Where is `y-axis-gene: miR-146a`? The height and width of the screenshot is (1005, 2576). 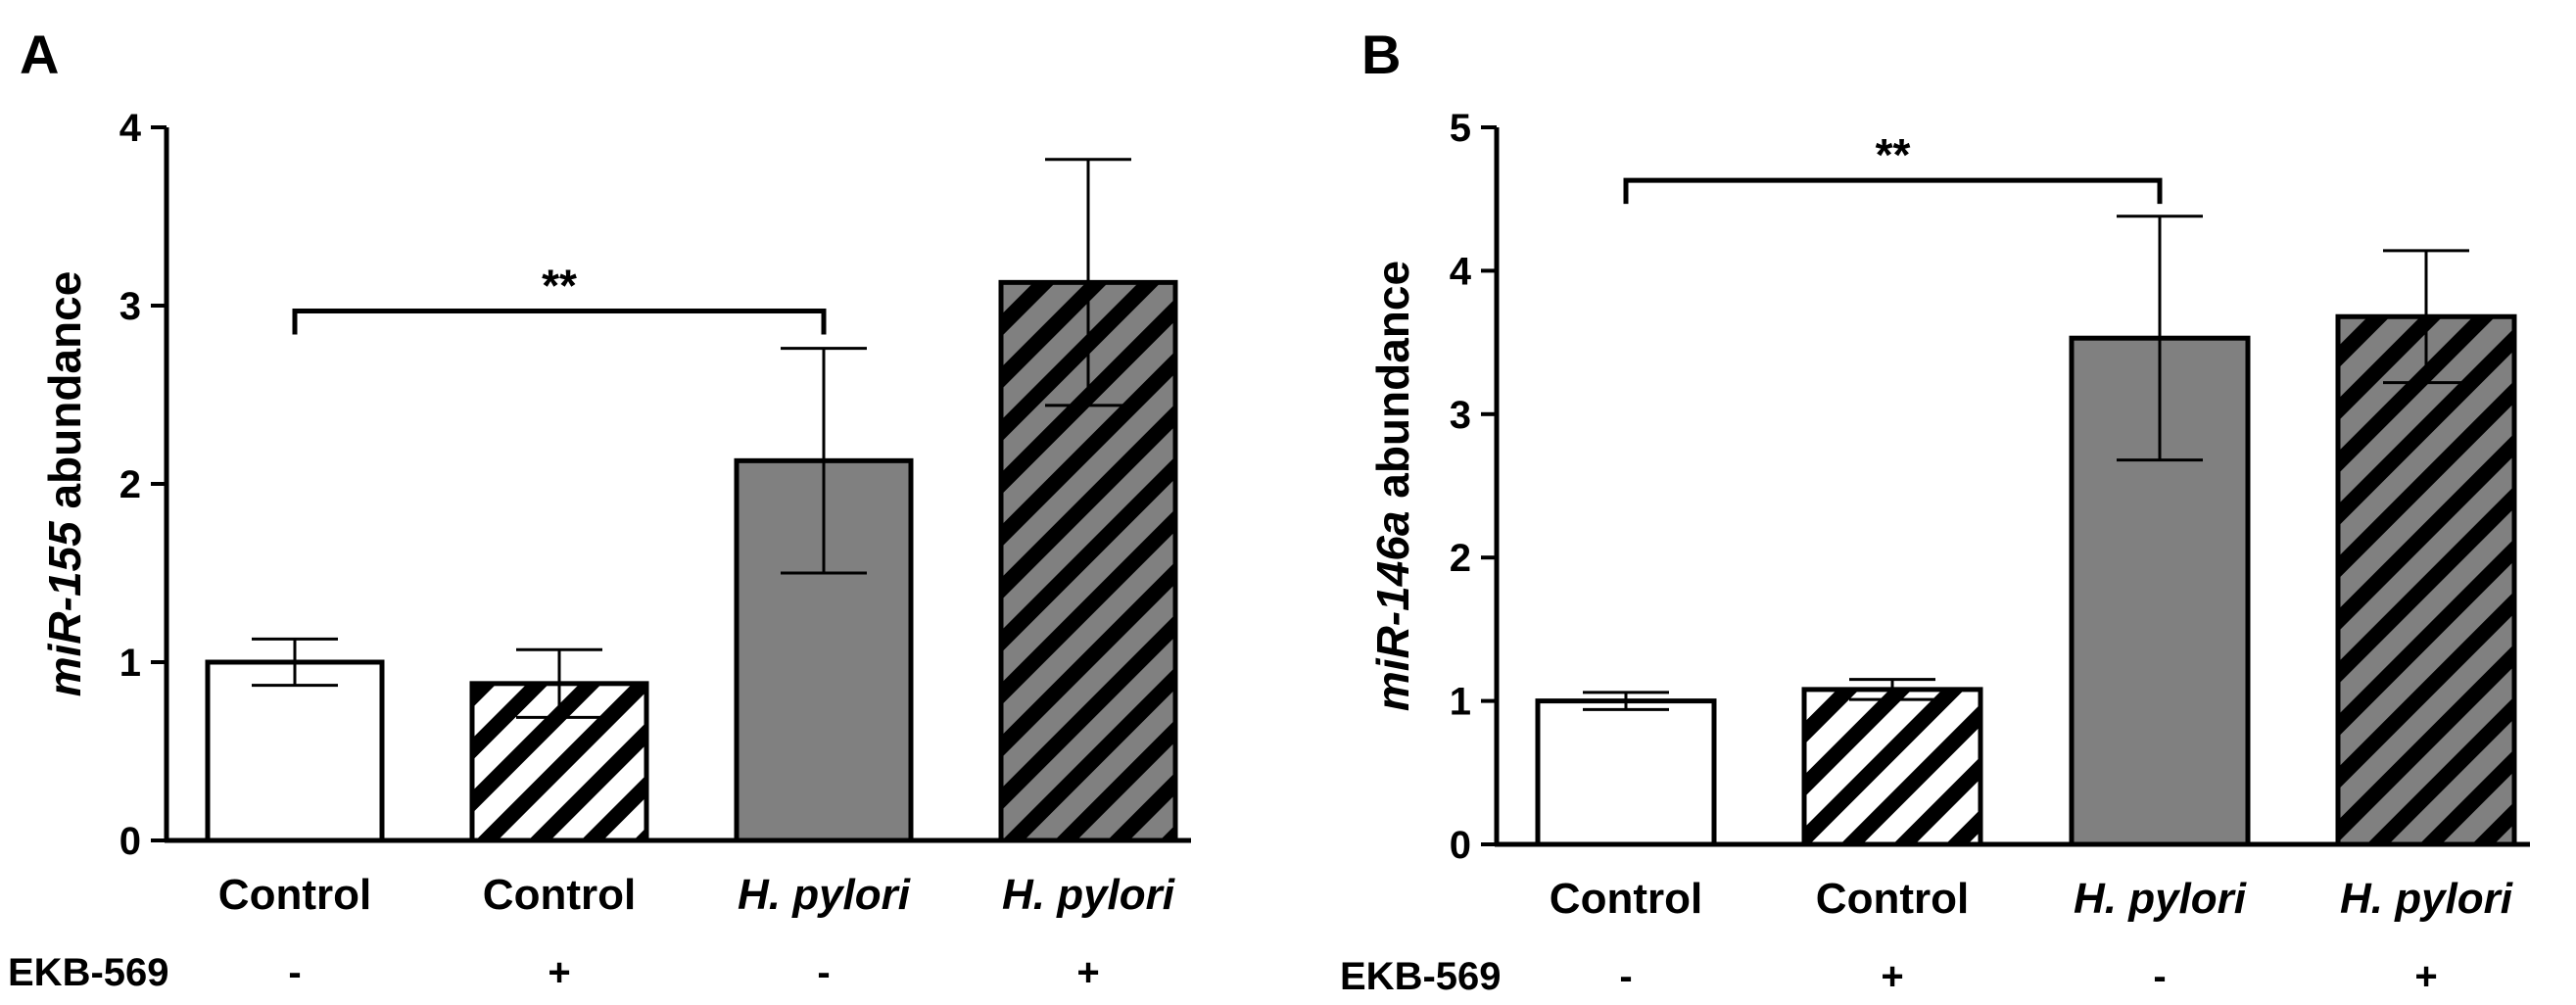 y-axis-gene: miR-146a is located at coordinates (1392, 612).